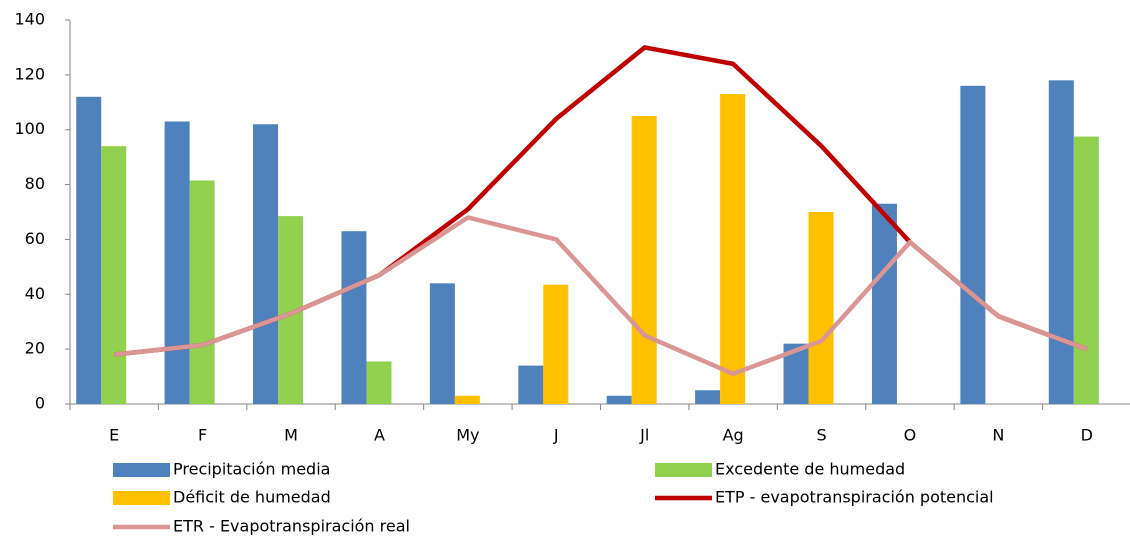 This screenshot has width=1130, height=545. I want to click on y-tick-label: 120, so click(29, 73).